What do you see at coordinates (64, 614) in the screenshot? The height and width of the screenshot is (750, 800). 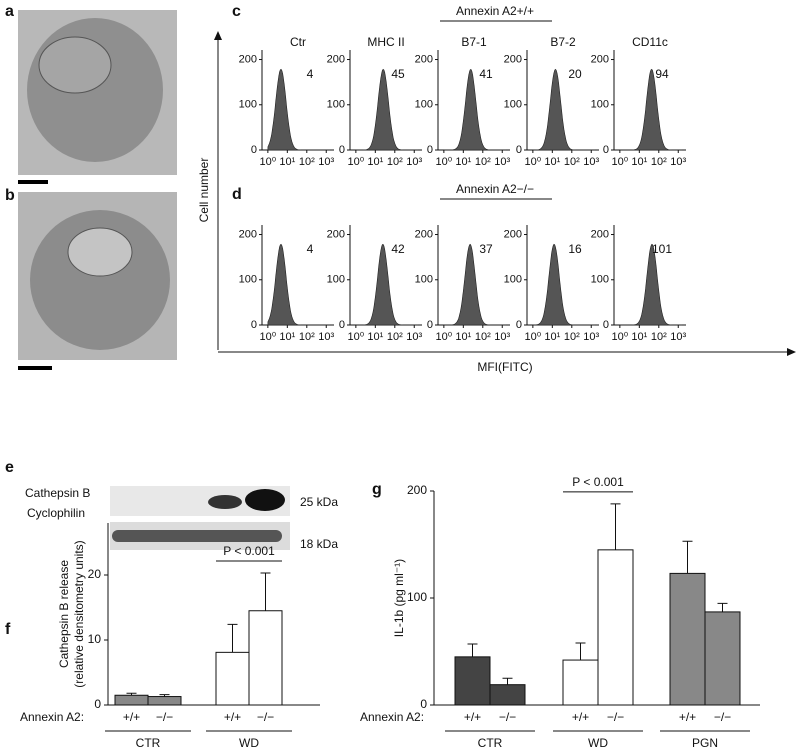 I see `y-axis-label: Cathepsin B release` at bounding box center [64, 614].